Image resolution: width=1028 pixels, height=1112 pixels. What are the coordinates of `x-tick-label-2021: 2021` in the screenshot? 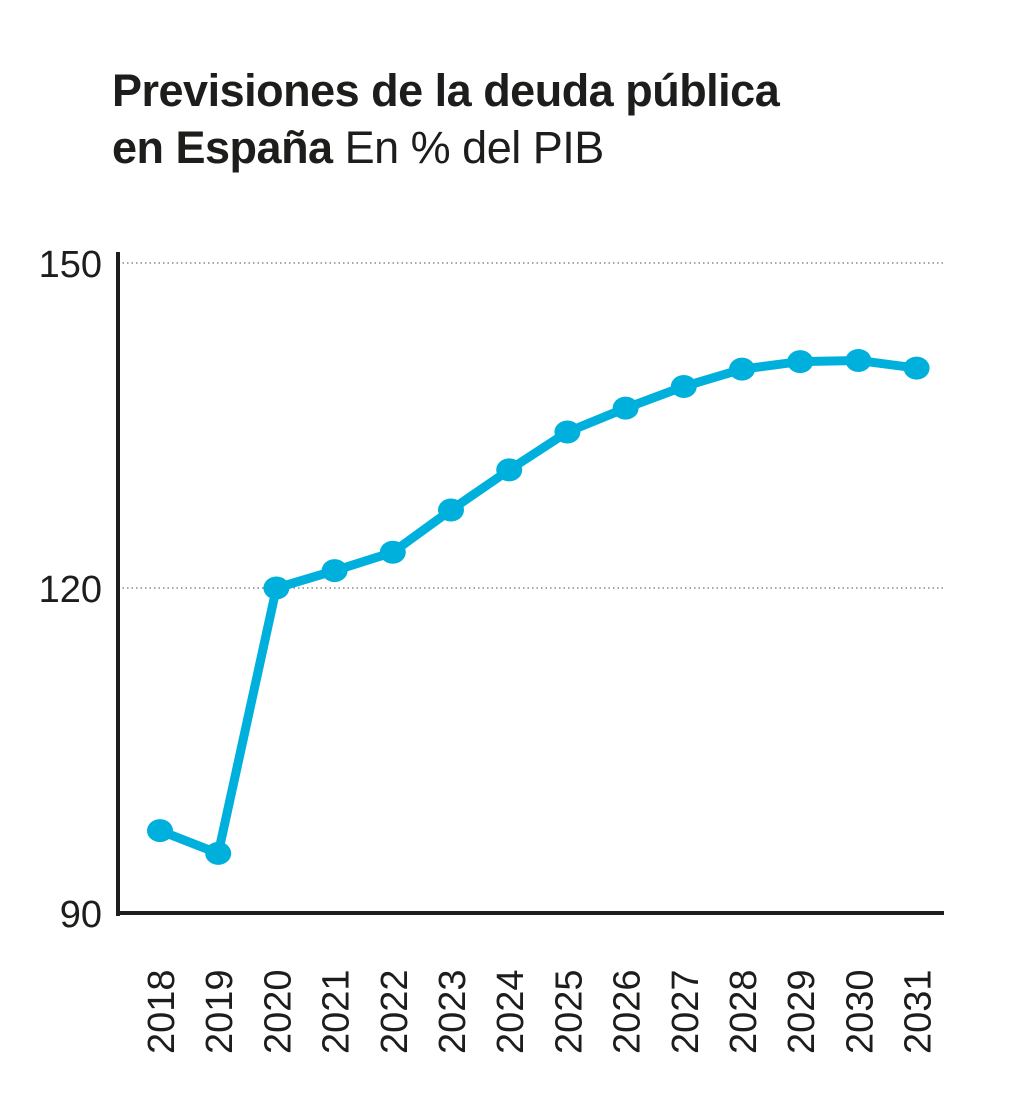 It's located at (337, 1011).